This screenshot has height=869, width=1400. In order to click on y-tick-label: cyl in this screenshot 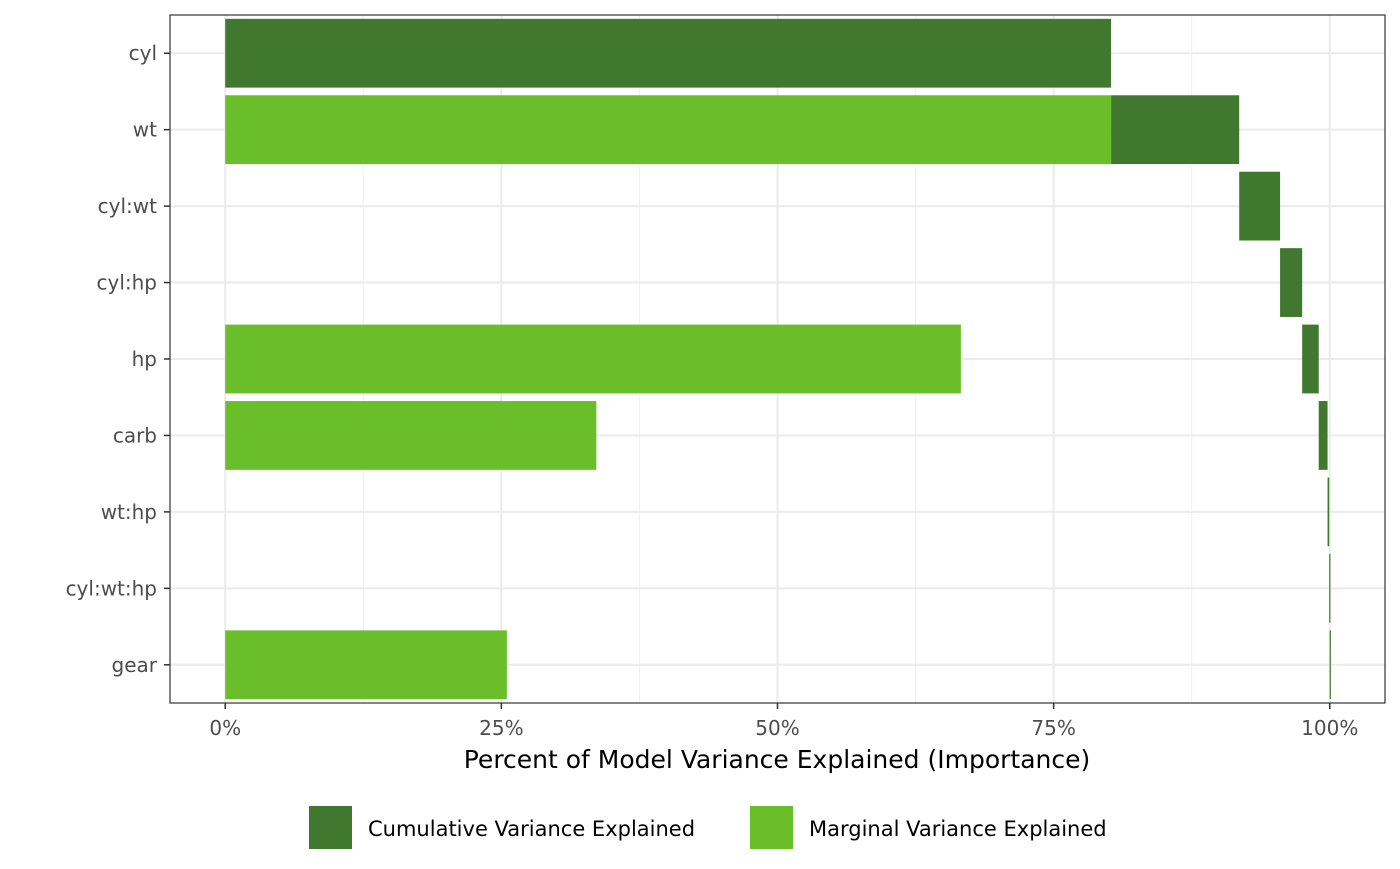, I will do `click(143, 53)`.